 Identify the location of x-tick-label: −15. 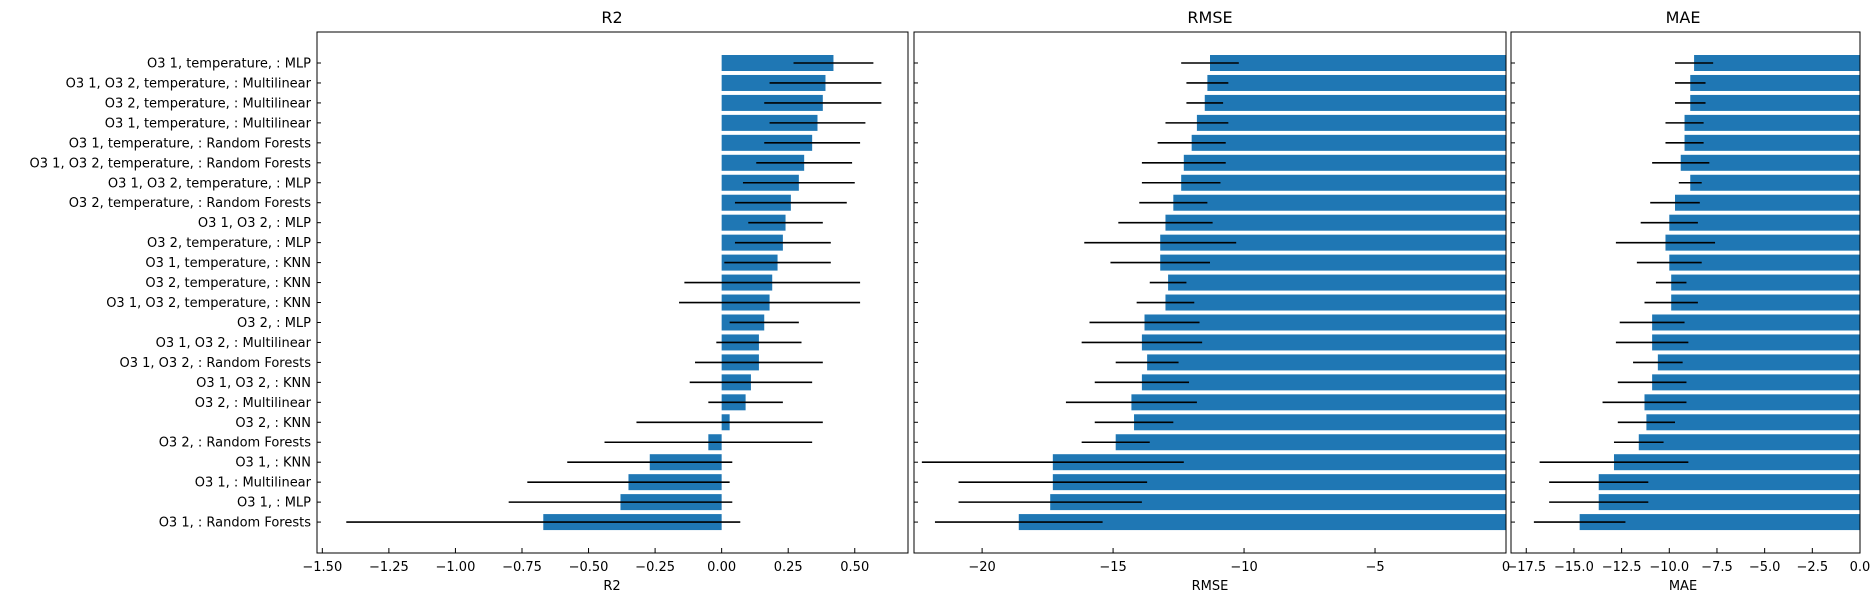
(1112, 567).